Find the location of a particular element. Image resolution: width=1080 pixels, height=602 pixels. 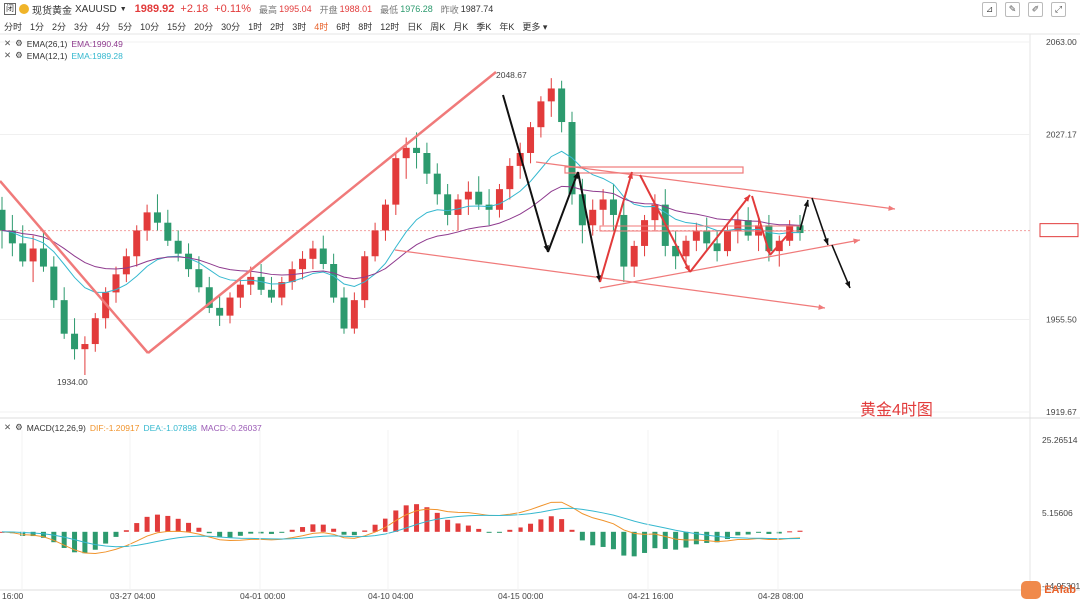

timeframe-16: 12时 is located at coordinates (390, 26).